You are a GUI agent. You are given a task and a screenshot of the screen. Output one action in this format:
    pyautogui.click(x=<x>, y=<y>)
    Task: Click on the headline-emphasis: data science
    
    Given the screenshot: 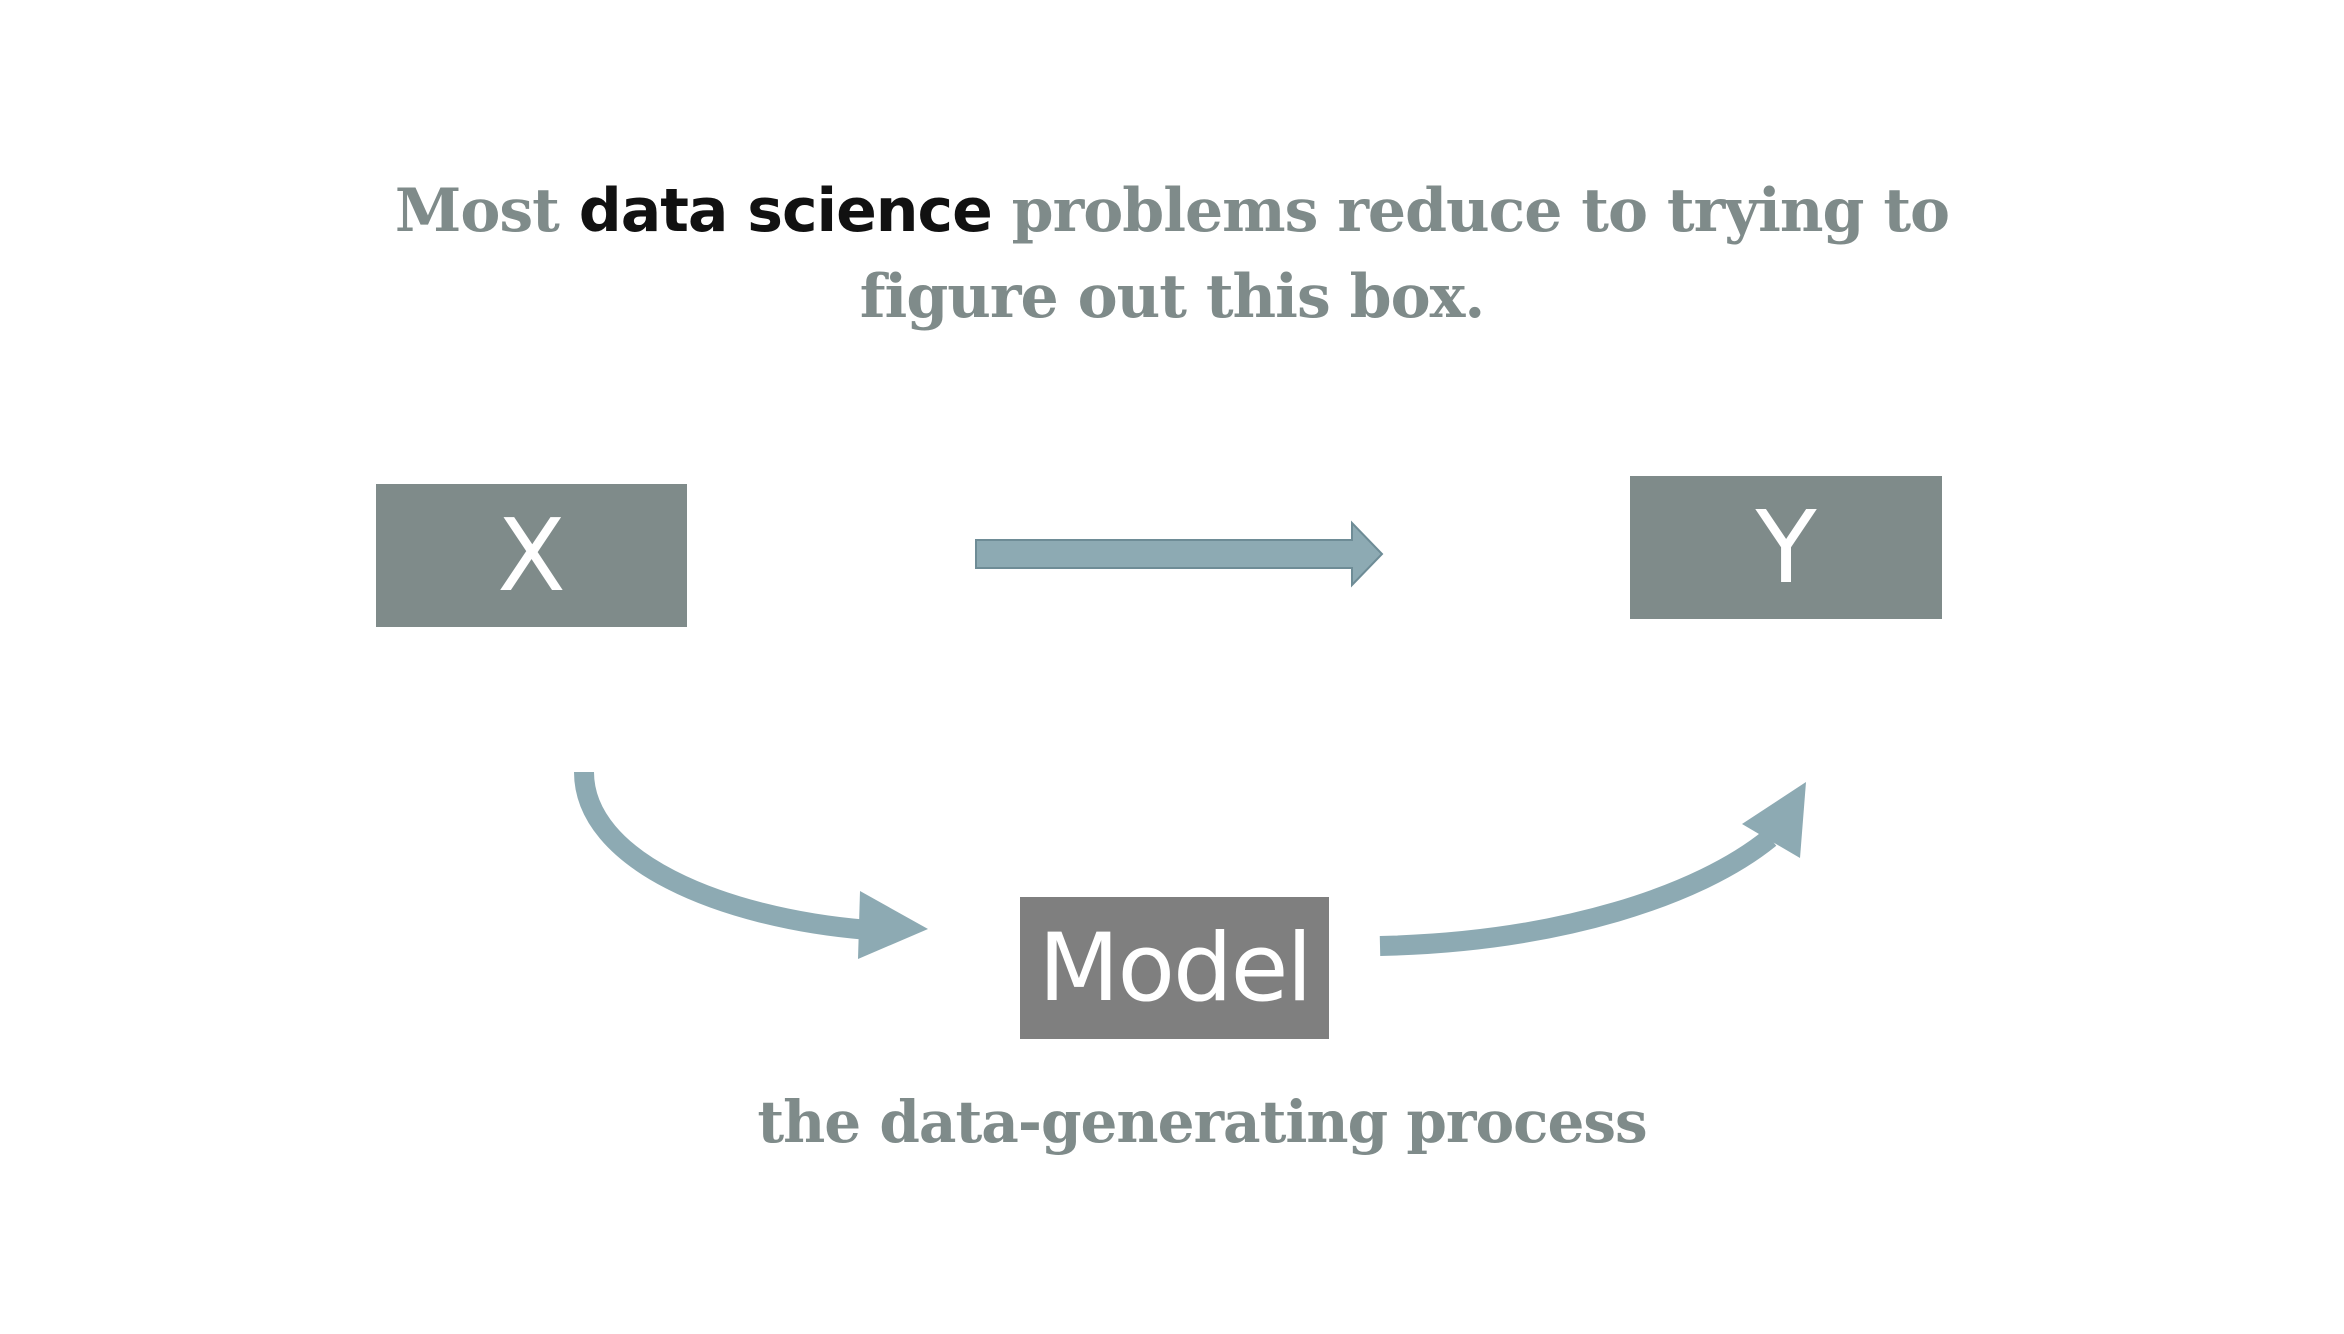 What is the action you would take?
    pyautogui.click(x=785, y=211)
    